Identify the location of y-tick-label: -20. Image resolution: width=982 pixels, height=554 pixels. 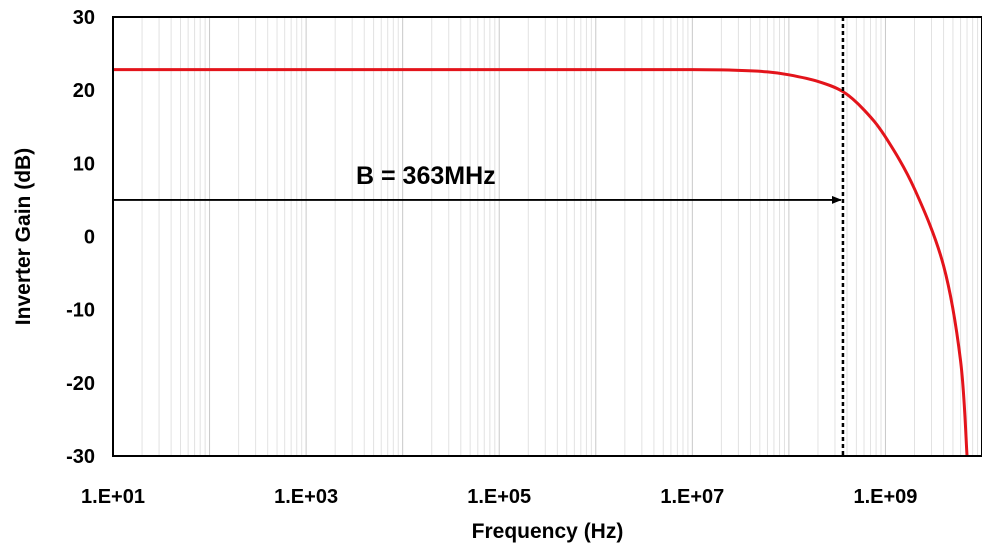
(80, 384).